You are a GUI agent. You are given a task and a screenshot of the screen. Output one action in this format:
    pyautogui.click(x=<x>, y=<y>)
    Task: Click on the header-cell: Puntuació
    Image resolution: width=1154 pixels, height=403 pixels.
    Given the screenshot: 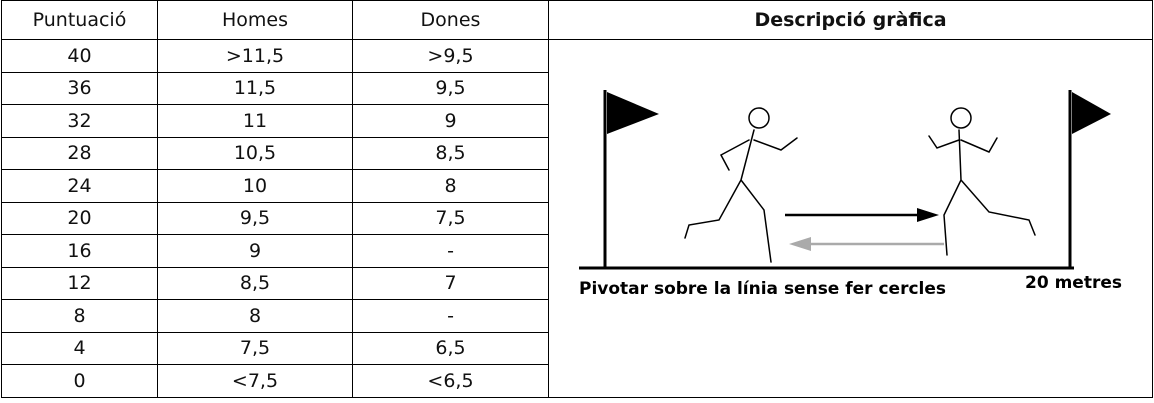 What is the action you would take?
    pyautogui.click(x=79, y=20)
    